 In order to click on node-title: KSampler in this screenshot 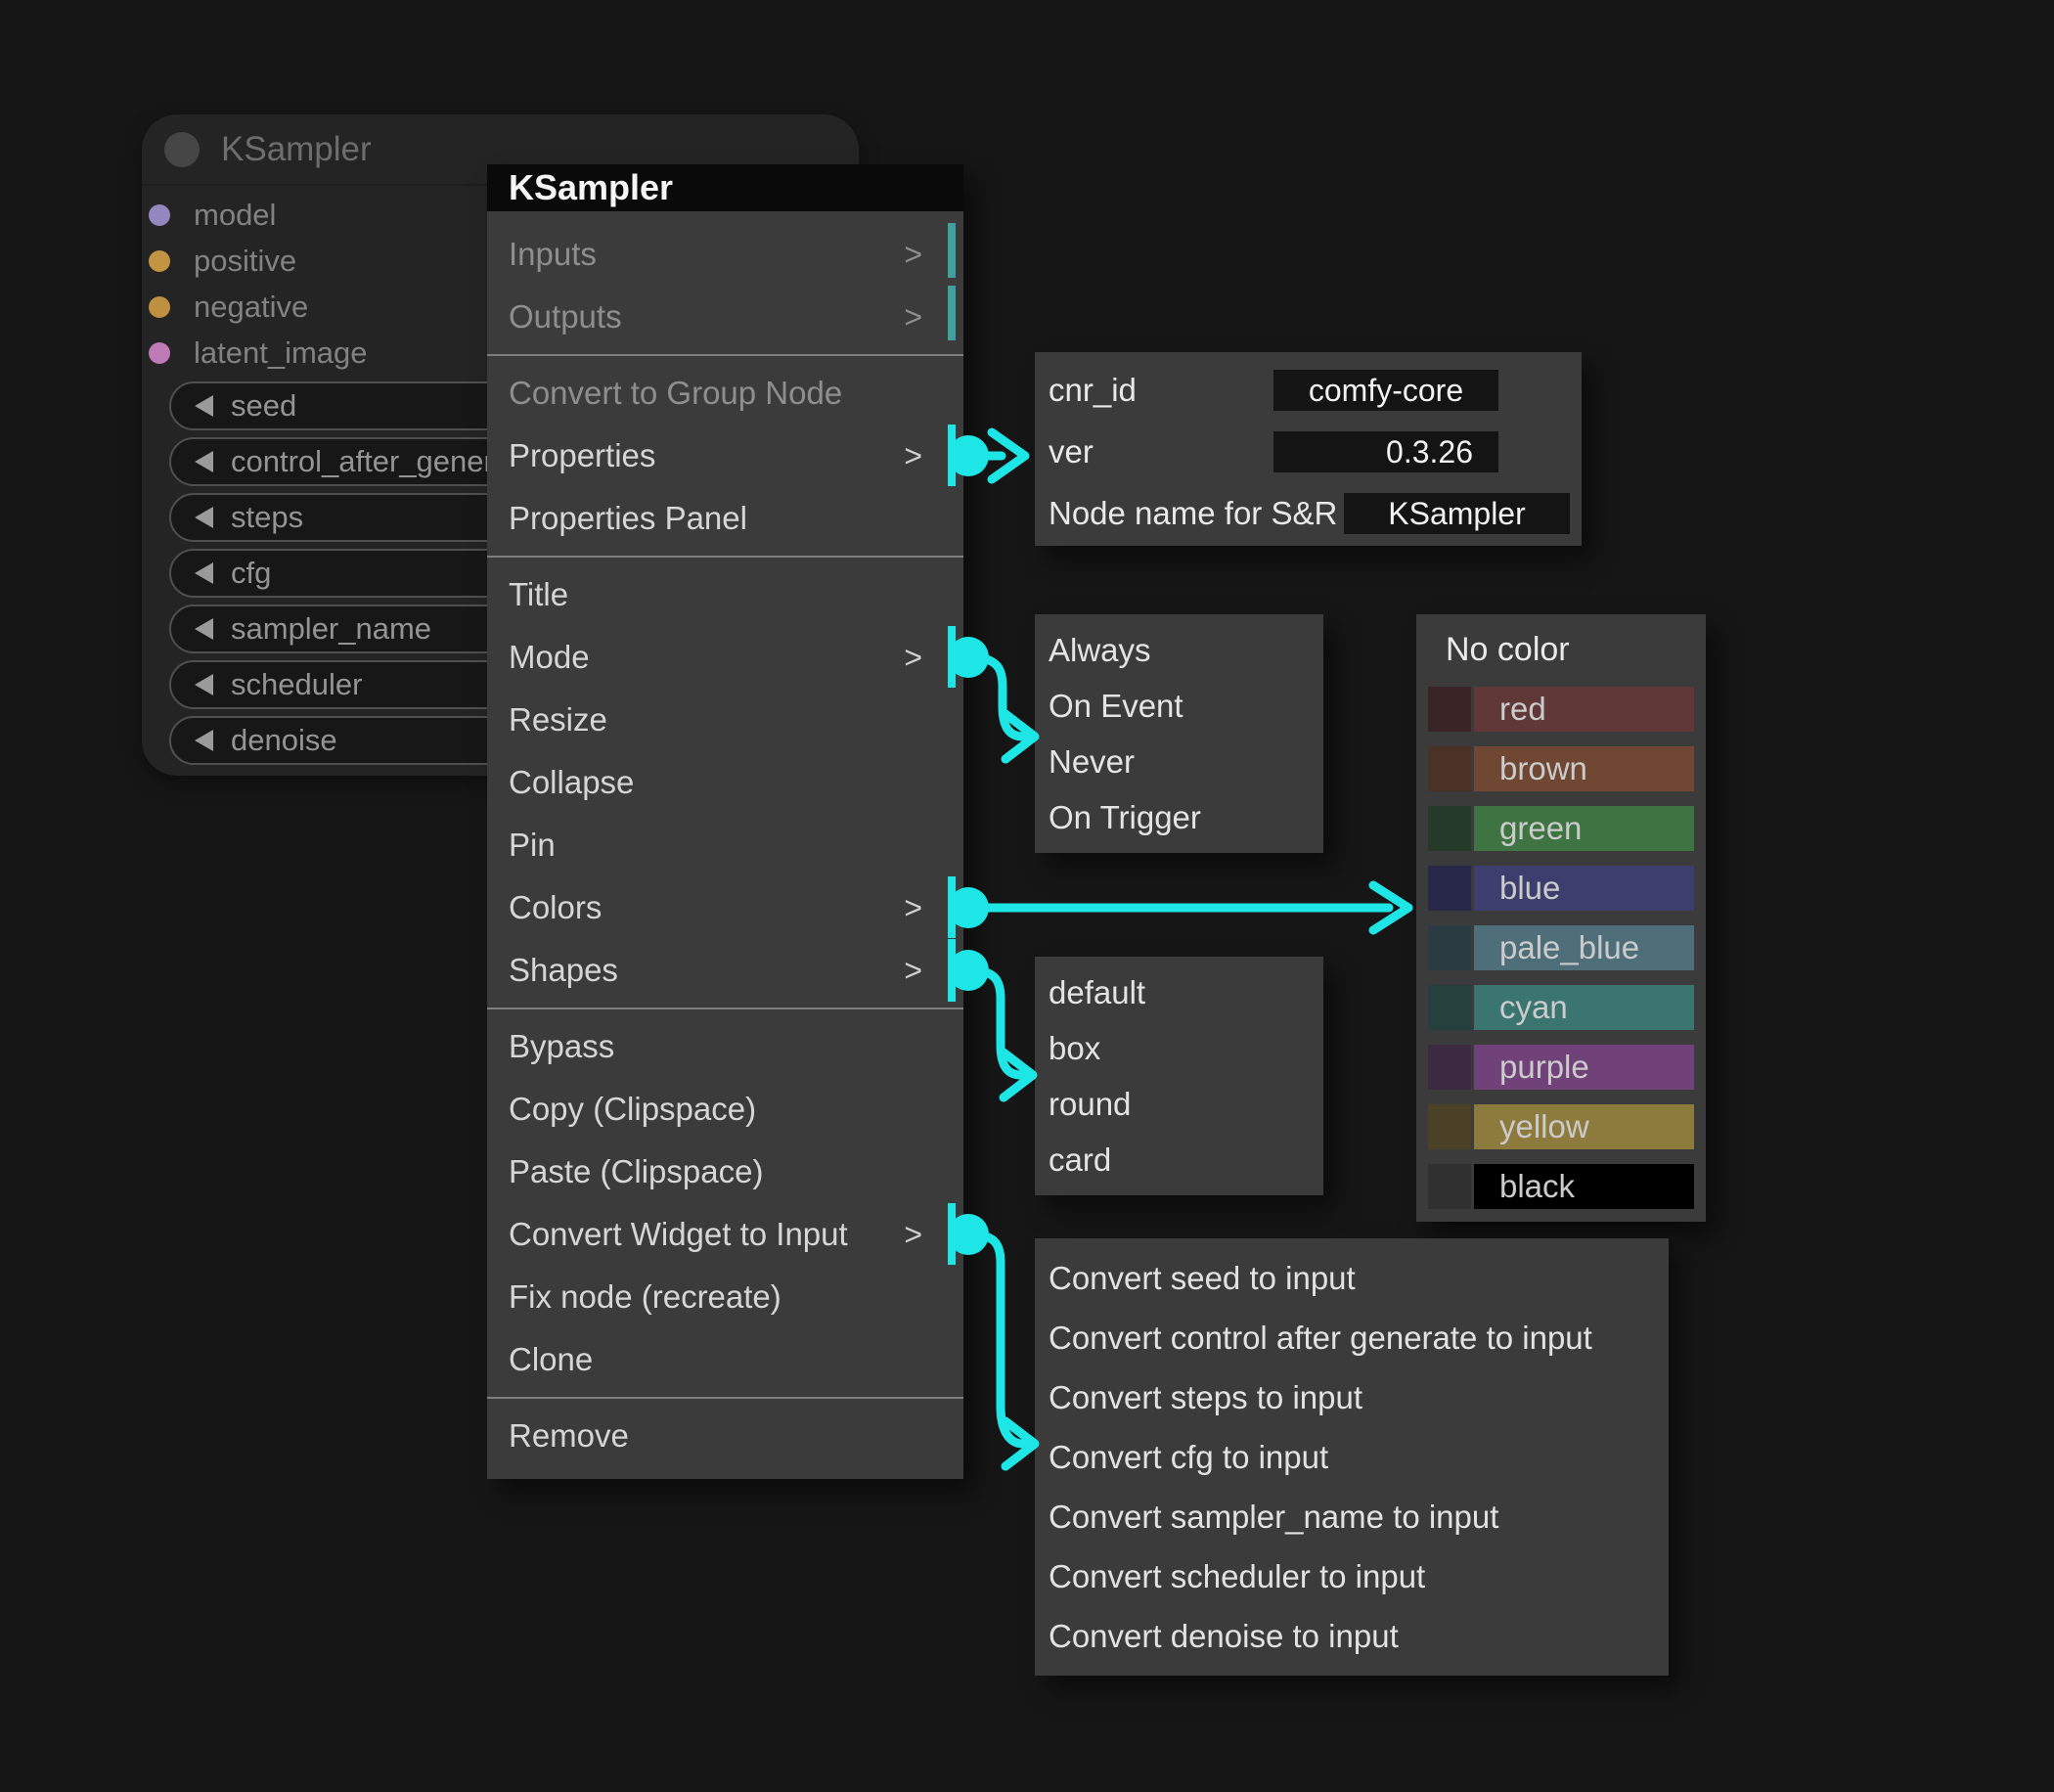, I will do `click(296, 148)`.